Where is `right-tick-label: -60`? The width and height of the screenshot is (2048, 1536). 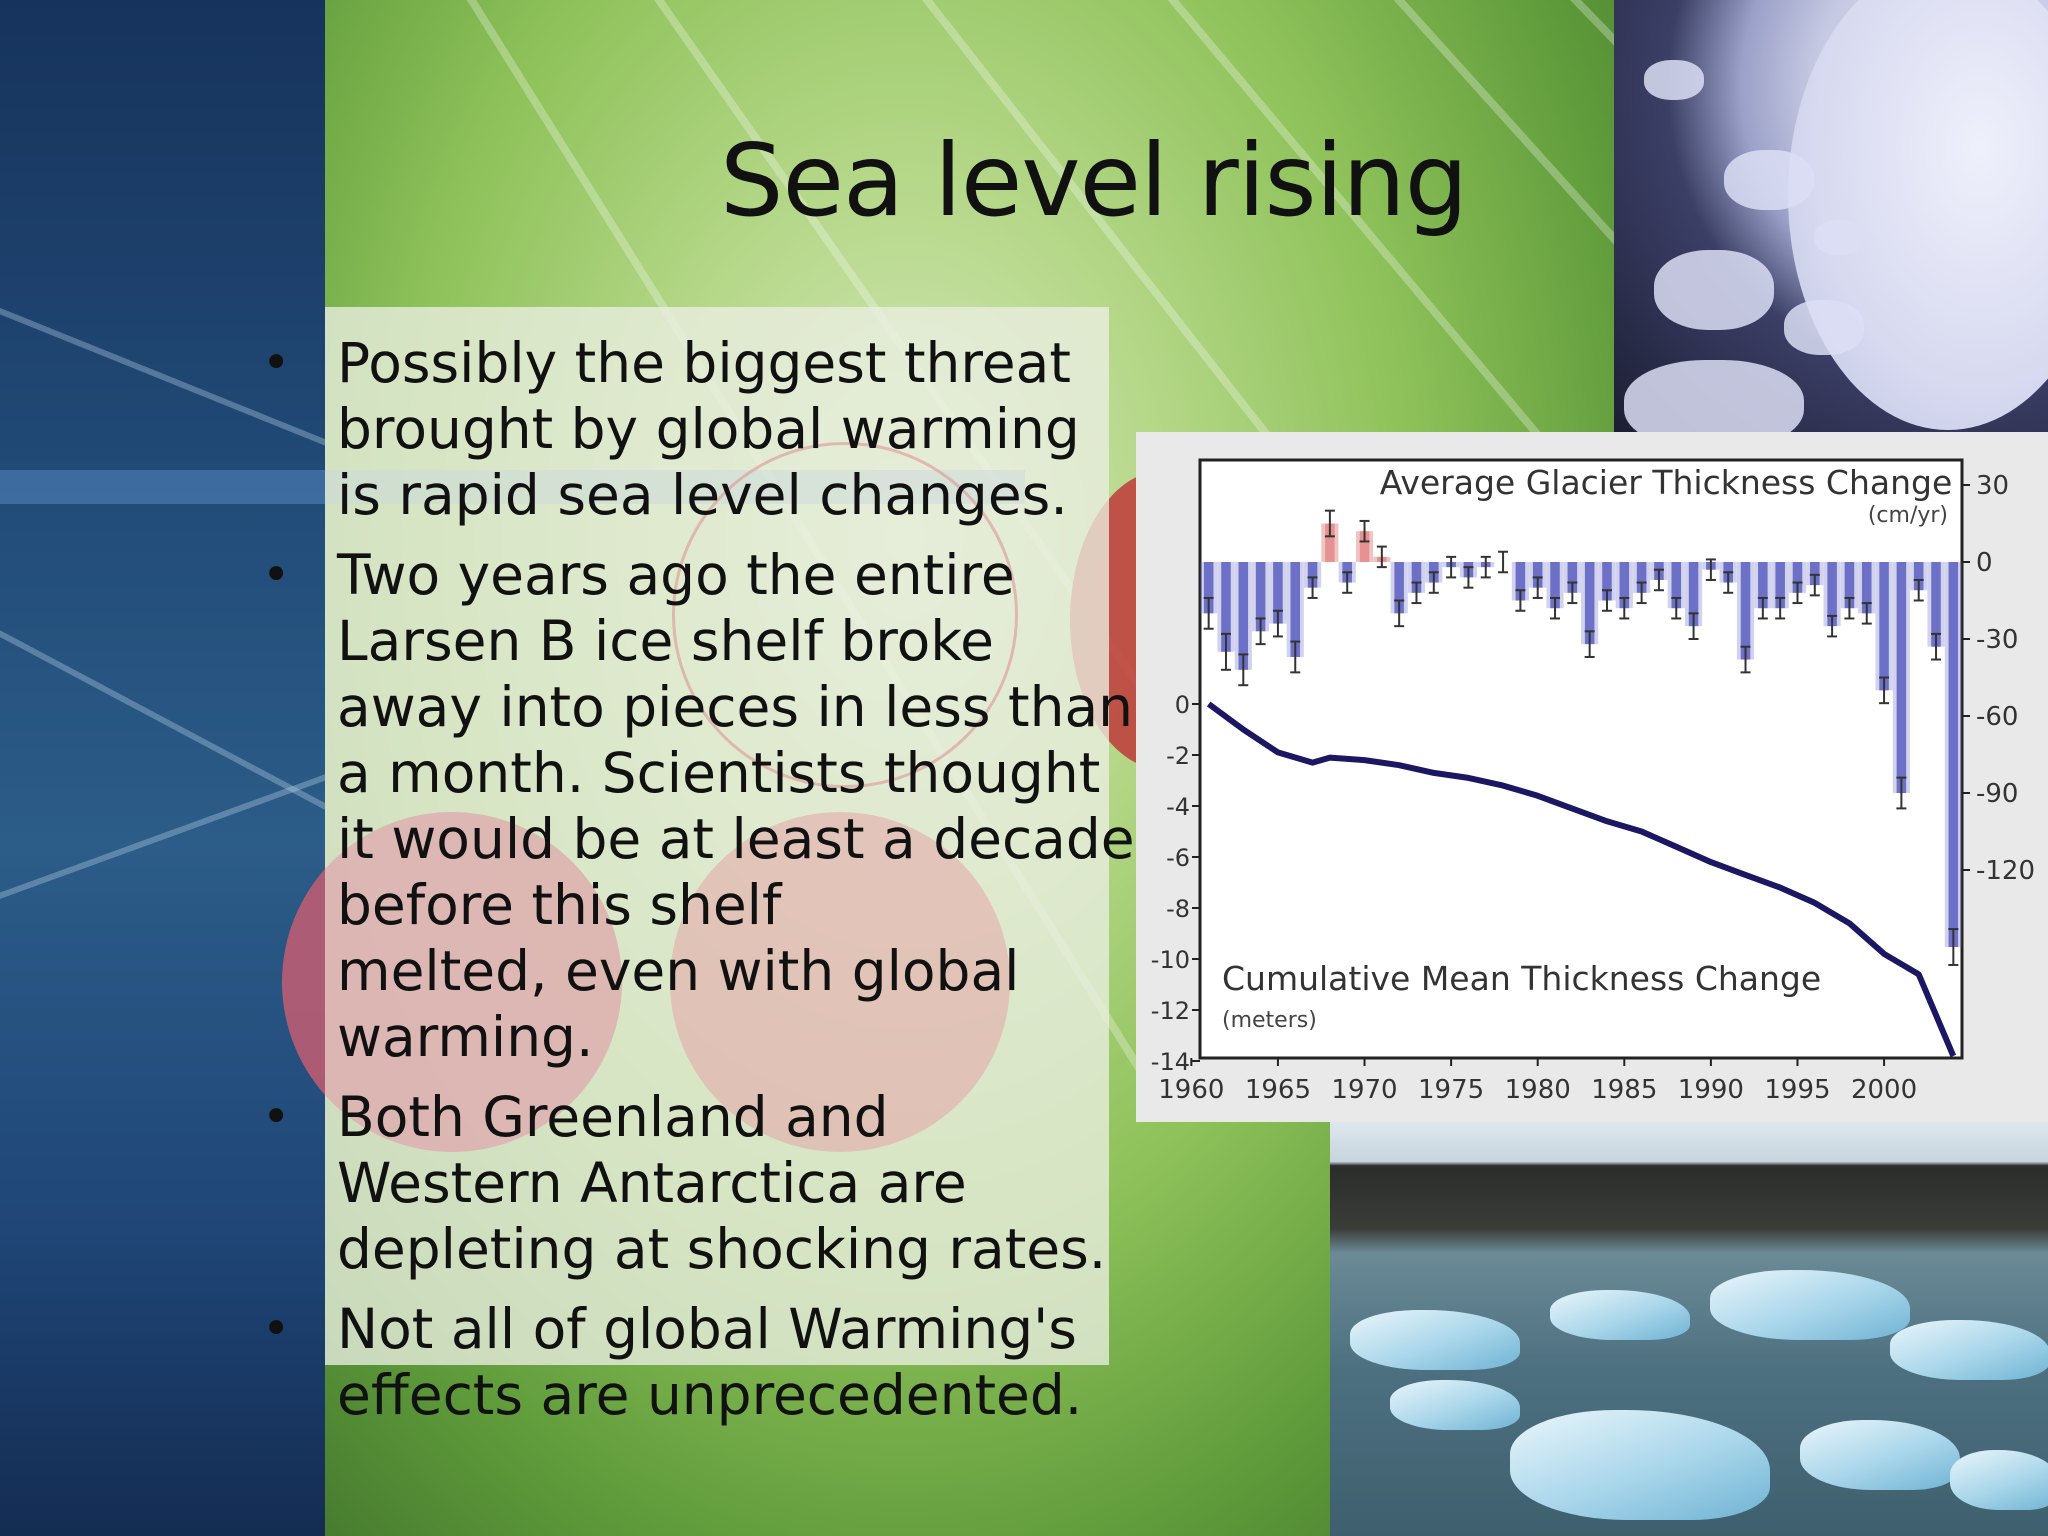 right-tick-label: -60 is located at coordinates (1997, 717).